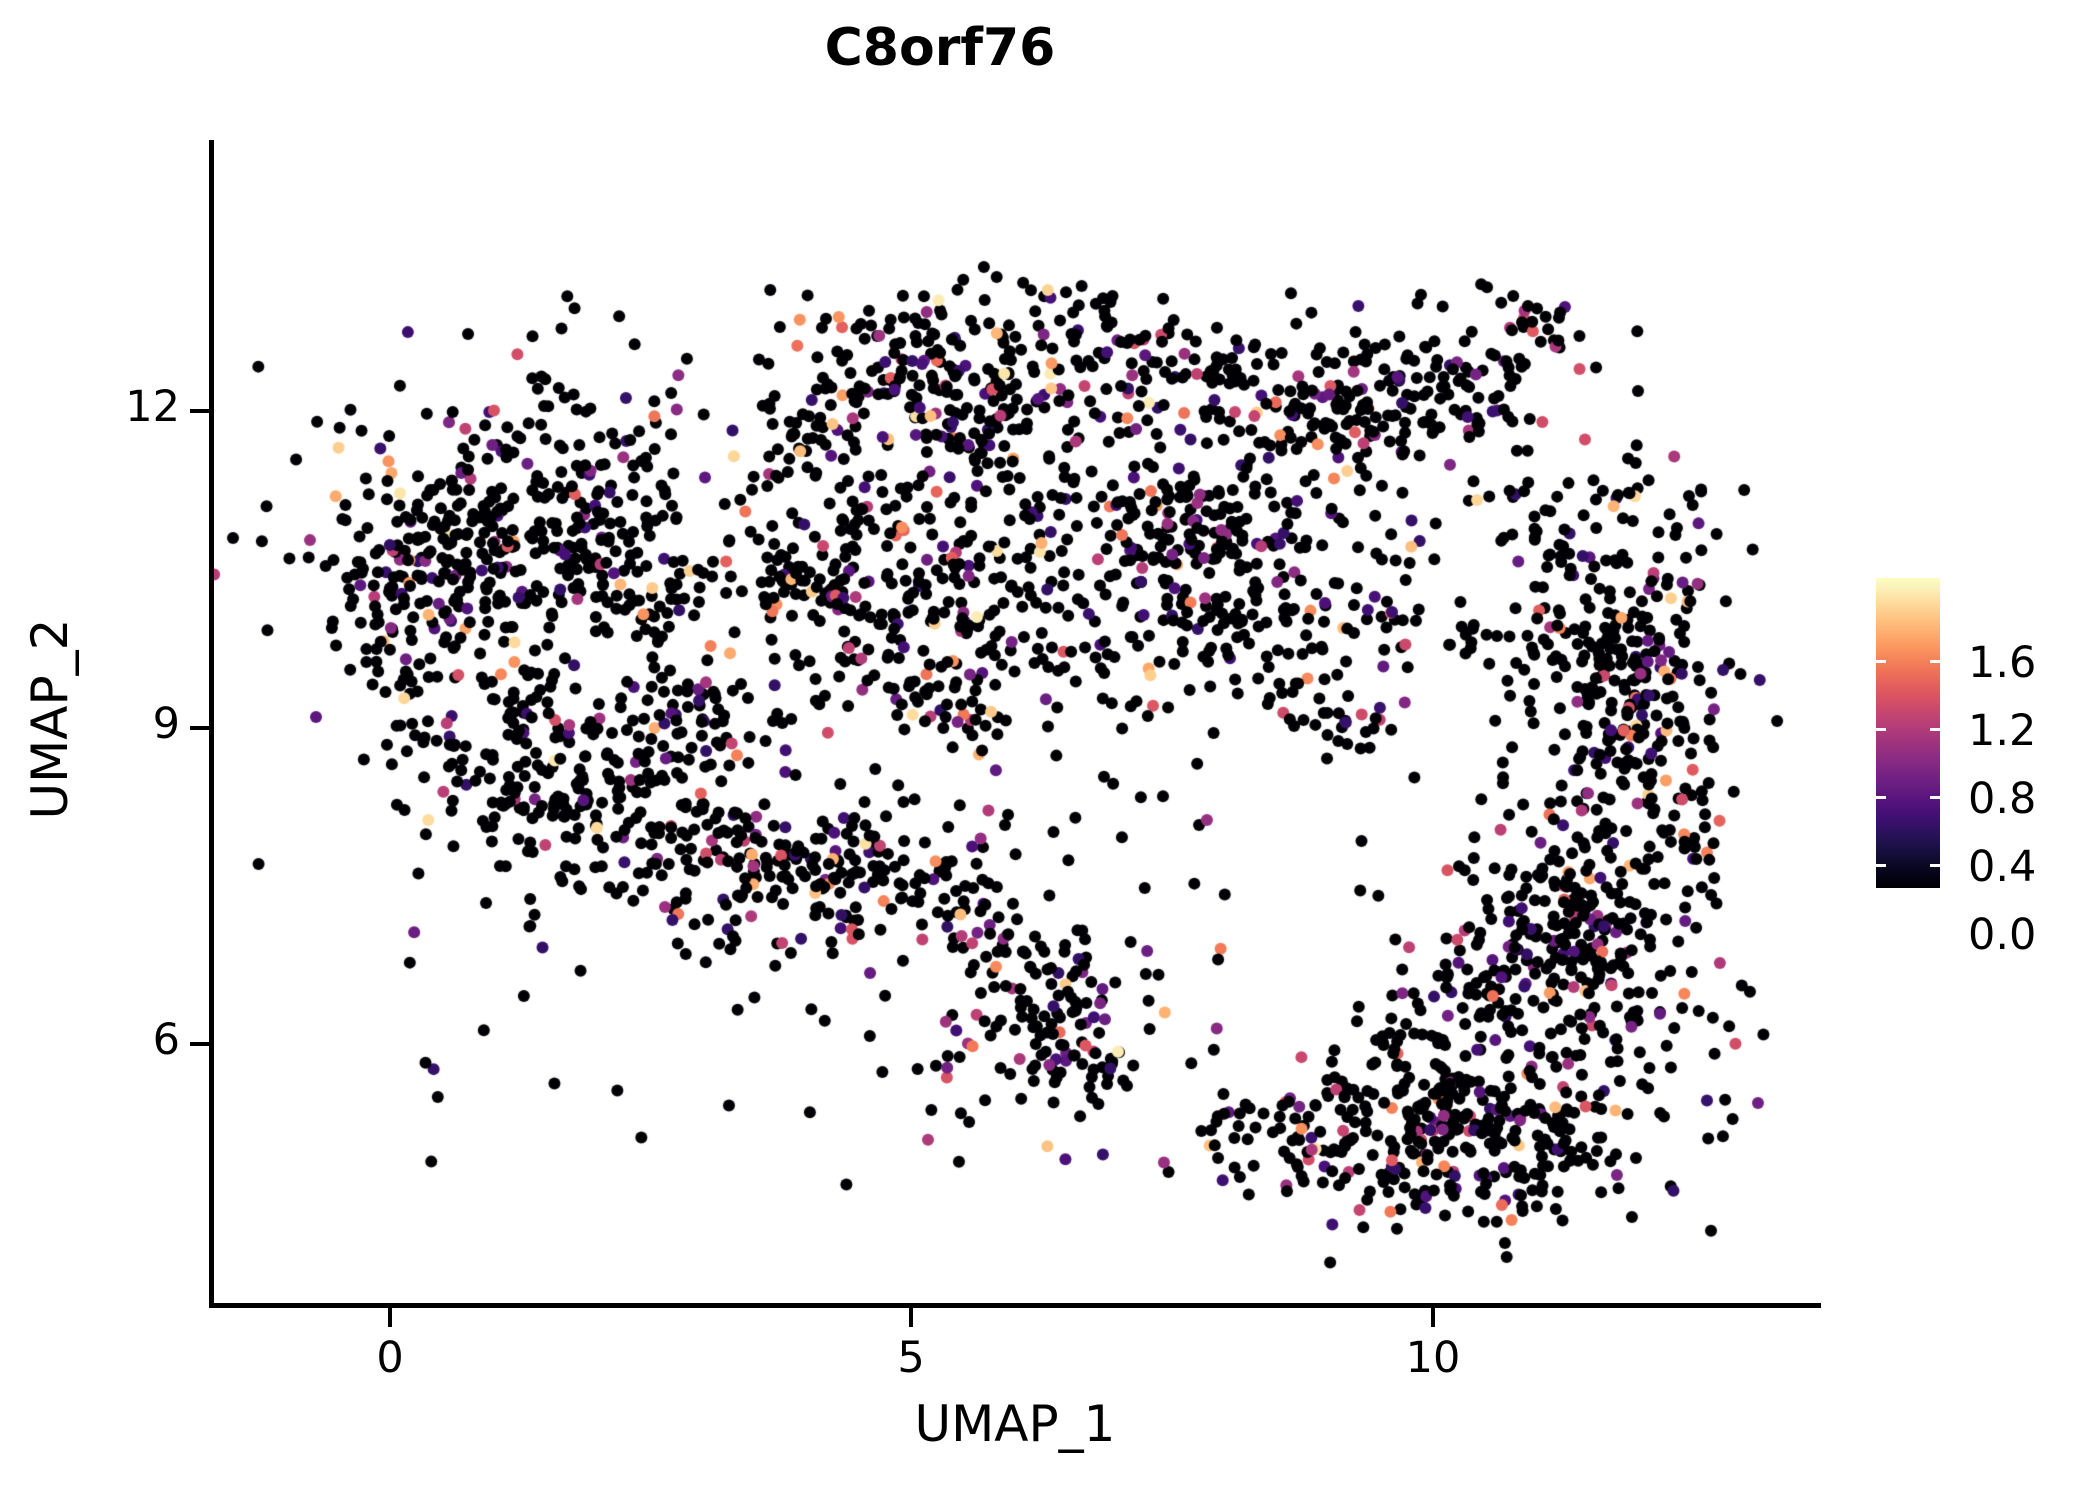  I want to click on page-title: C8orf76, so click(940, 48).